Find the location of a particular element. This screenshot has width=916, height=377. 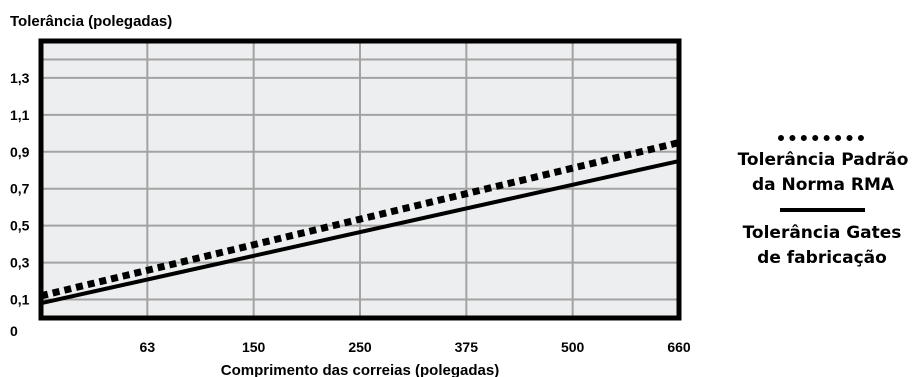

legend-swatch-rma is located at coordinates (821, 138).